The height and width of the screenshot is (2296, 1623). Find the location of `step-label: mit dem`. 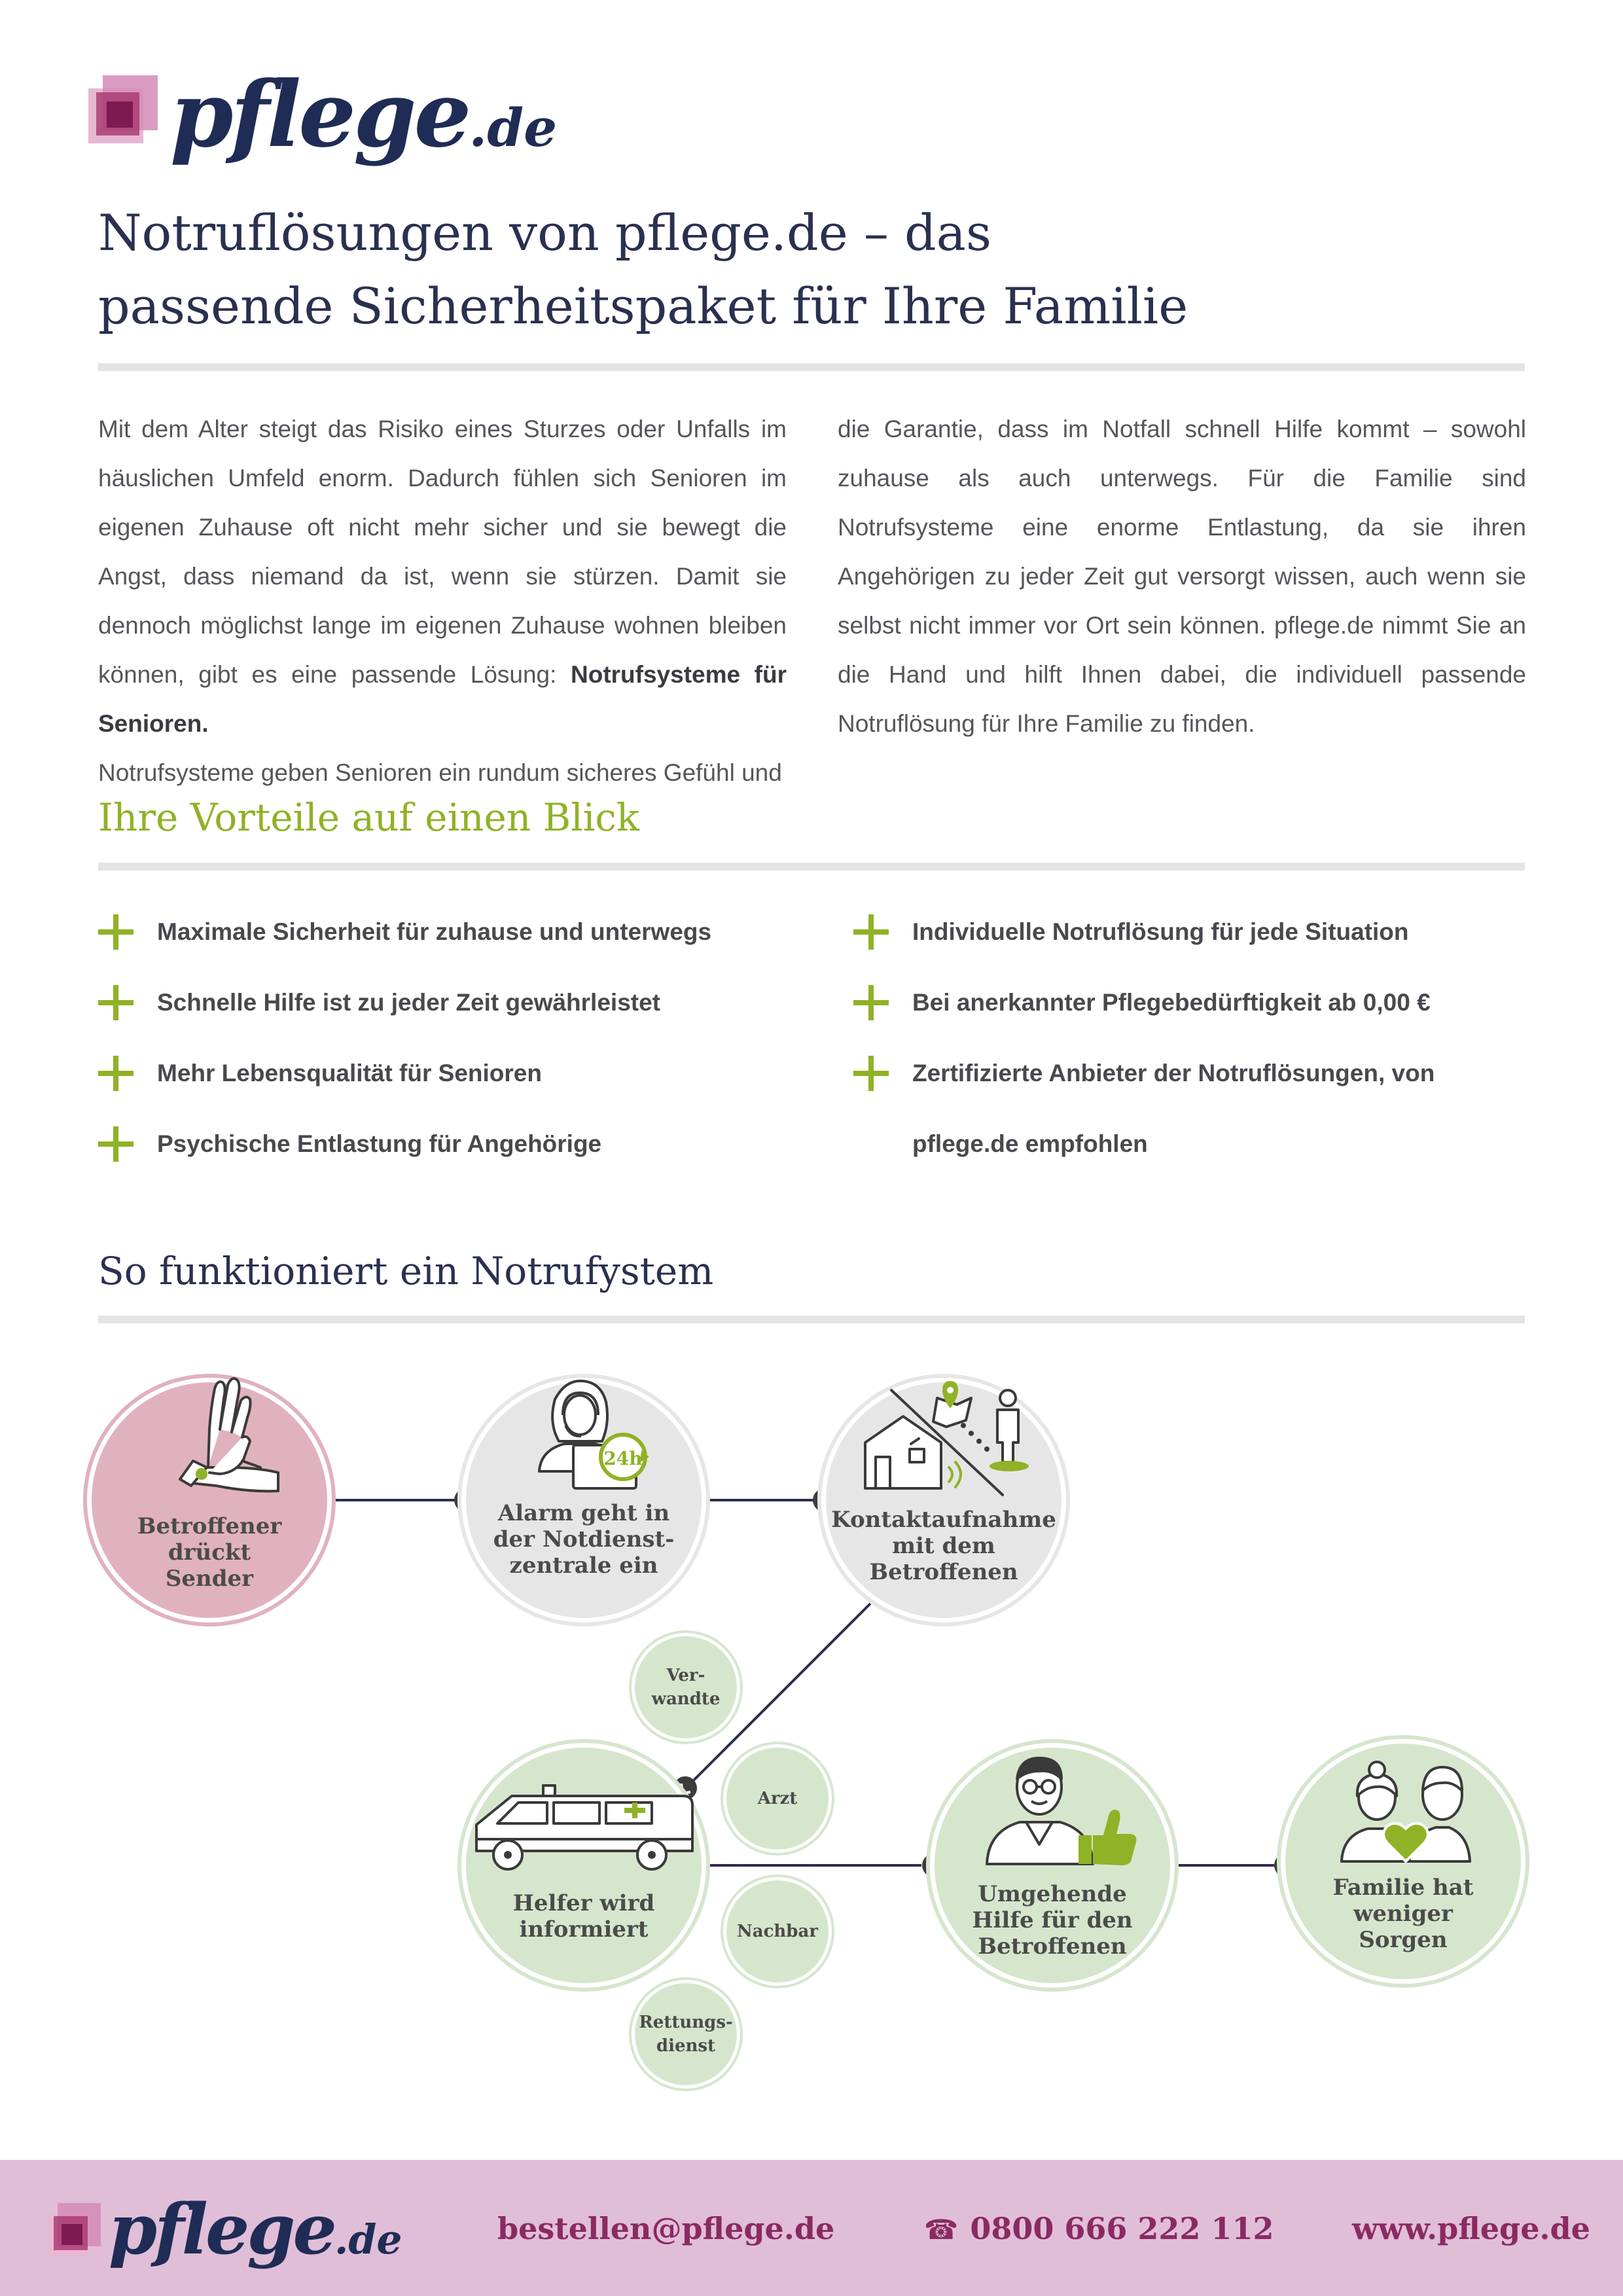

step-label: mit dem is located at coordinates (943, 1546).